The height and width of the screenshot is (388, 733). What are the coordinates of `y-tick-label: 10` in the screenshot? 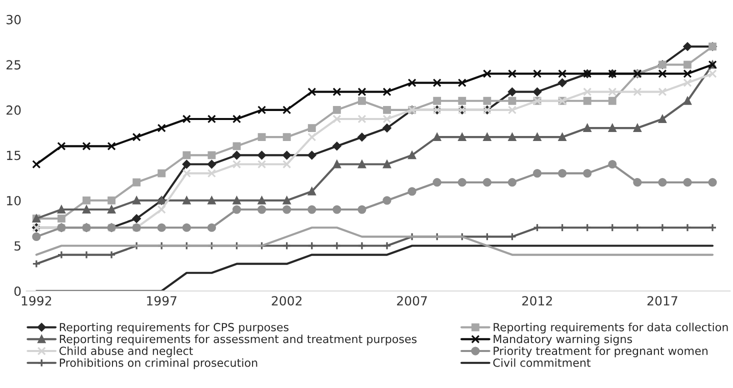 It's located at (13, 201).